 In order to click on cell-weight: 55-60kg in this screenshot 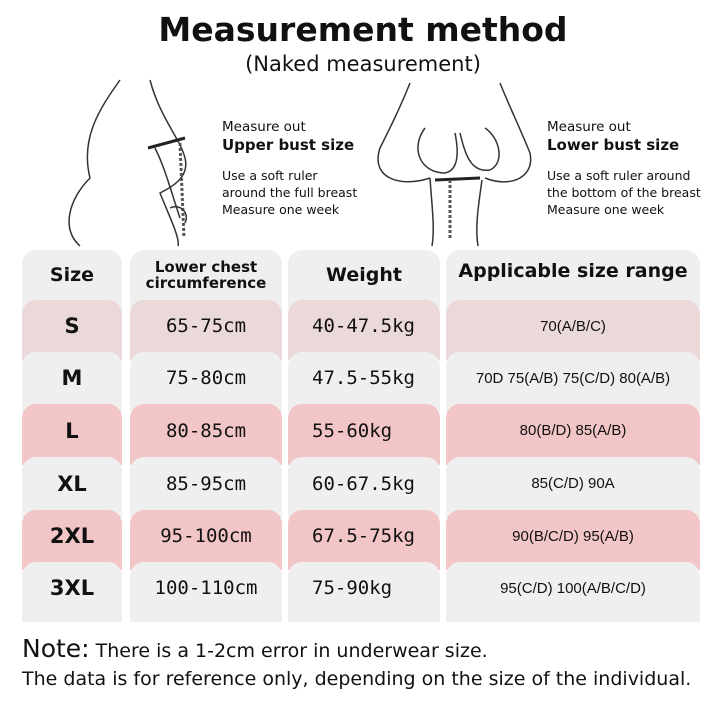, I will do `click(364, 434)`.